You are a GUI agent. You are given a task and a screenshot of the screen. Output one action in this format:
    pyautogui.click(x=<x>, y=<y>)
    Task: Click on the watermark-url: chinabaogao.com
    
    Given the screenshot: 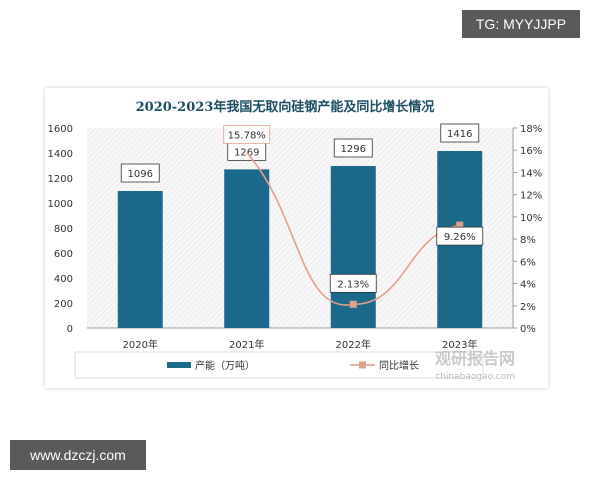 What is the action you would take?
    pyautogui.click(x=475, y=377)
    